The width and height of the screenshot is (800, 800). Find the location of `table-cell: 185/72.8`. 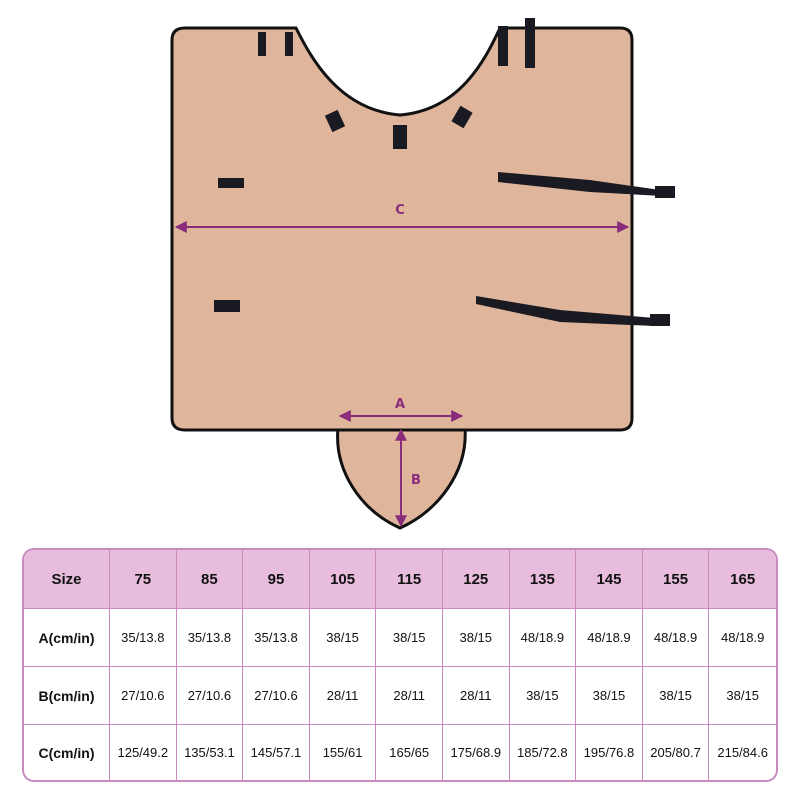

table-cell: 185/72.8 is located at coordinates (543, 752).